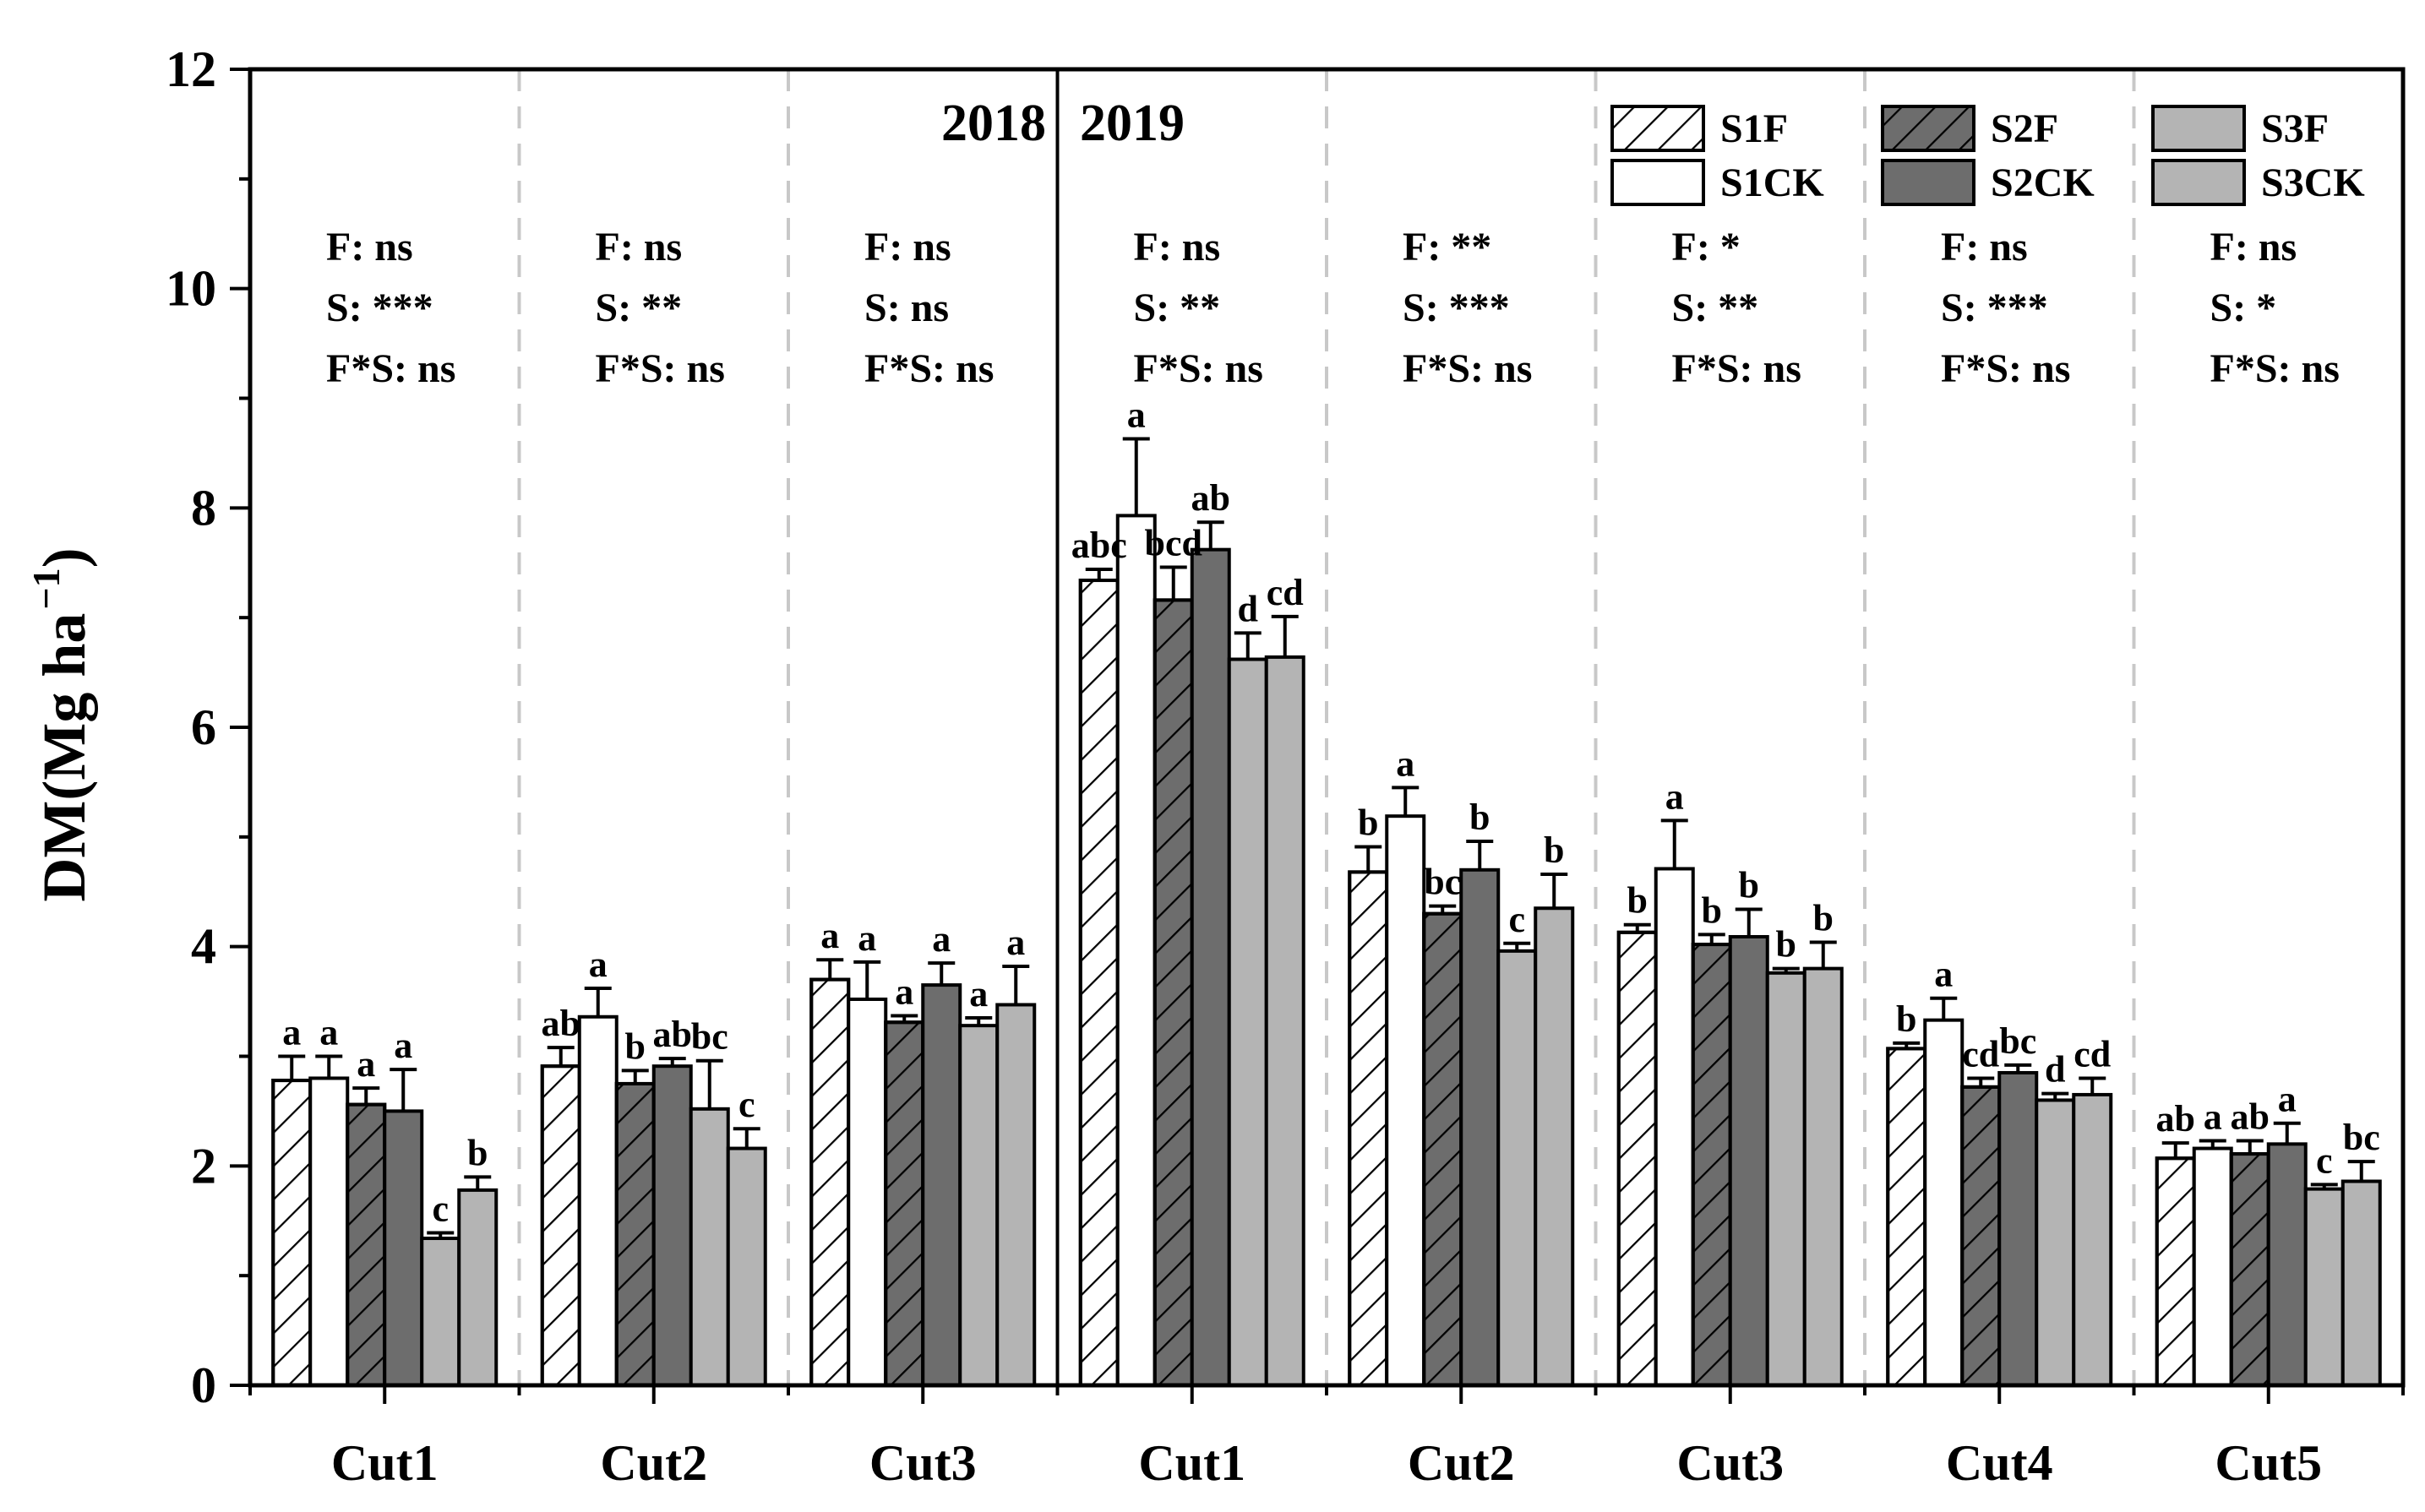 Image resolution: width=2425 pixels, height=1512 pixels. I want to click on legend-swatch-s3f, so click(2198, 128).